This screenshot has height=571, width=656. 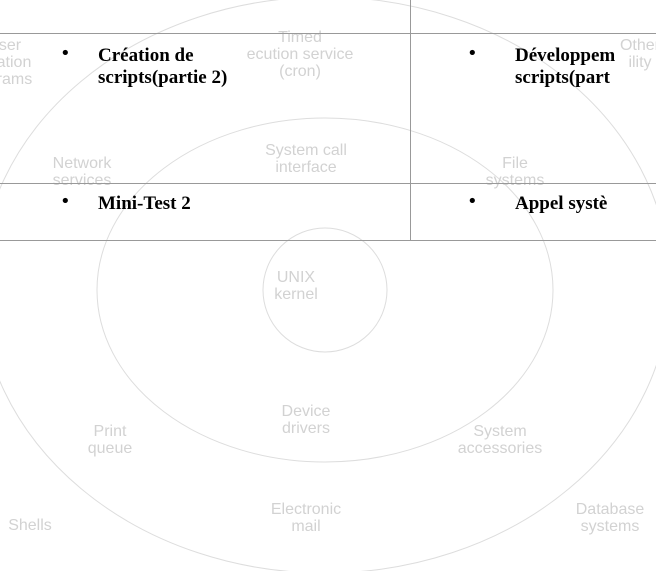 I want to click on diagram-label: cation, so click(x=15, y=62).